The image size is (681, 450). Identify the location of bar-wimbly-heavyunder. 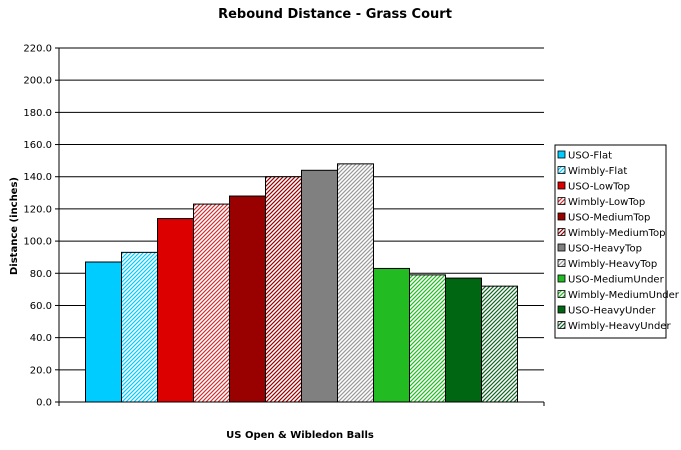
(499, 344).